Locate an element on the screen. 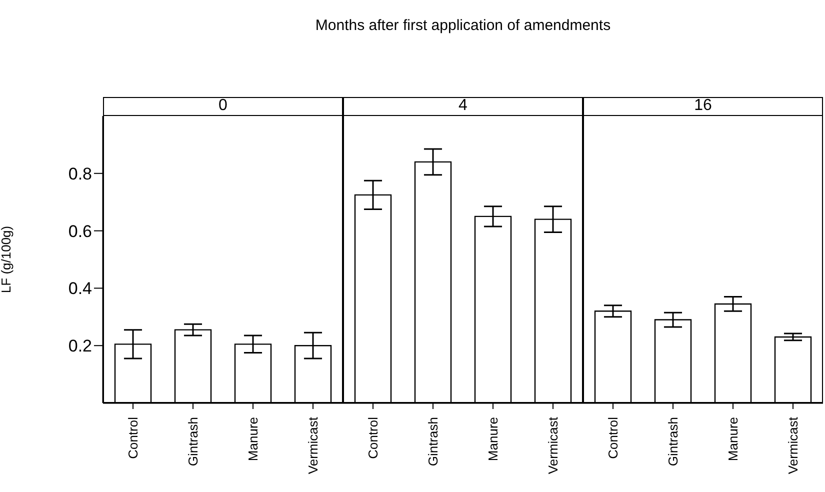 The image size is (825, 492). chart-title: 16 is located at coordinates (703, 106).